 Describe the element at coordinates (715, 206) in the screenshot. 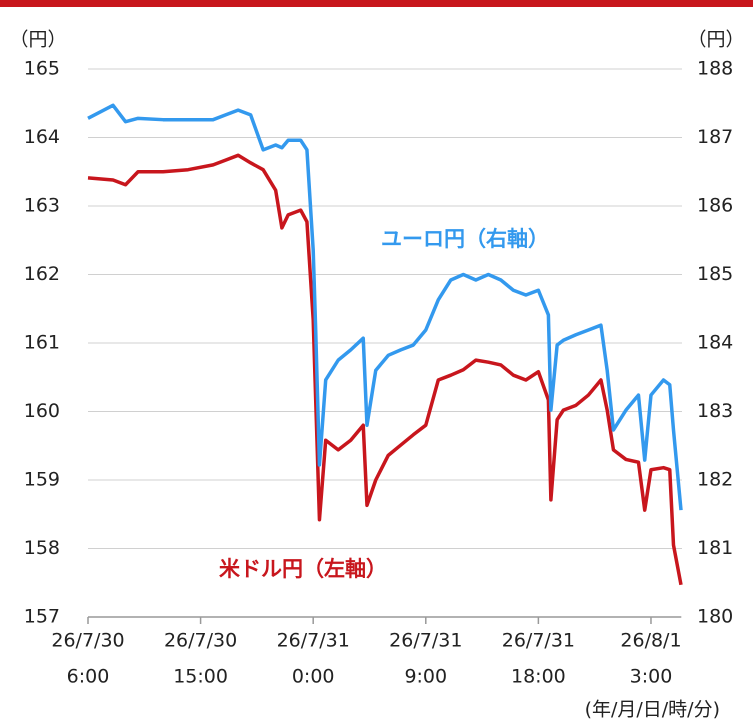

I see `y2-tick-label: 186` at that location.